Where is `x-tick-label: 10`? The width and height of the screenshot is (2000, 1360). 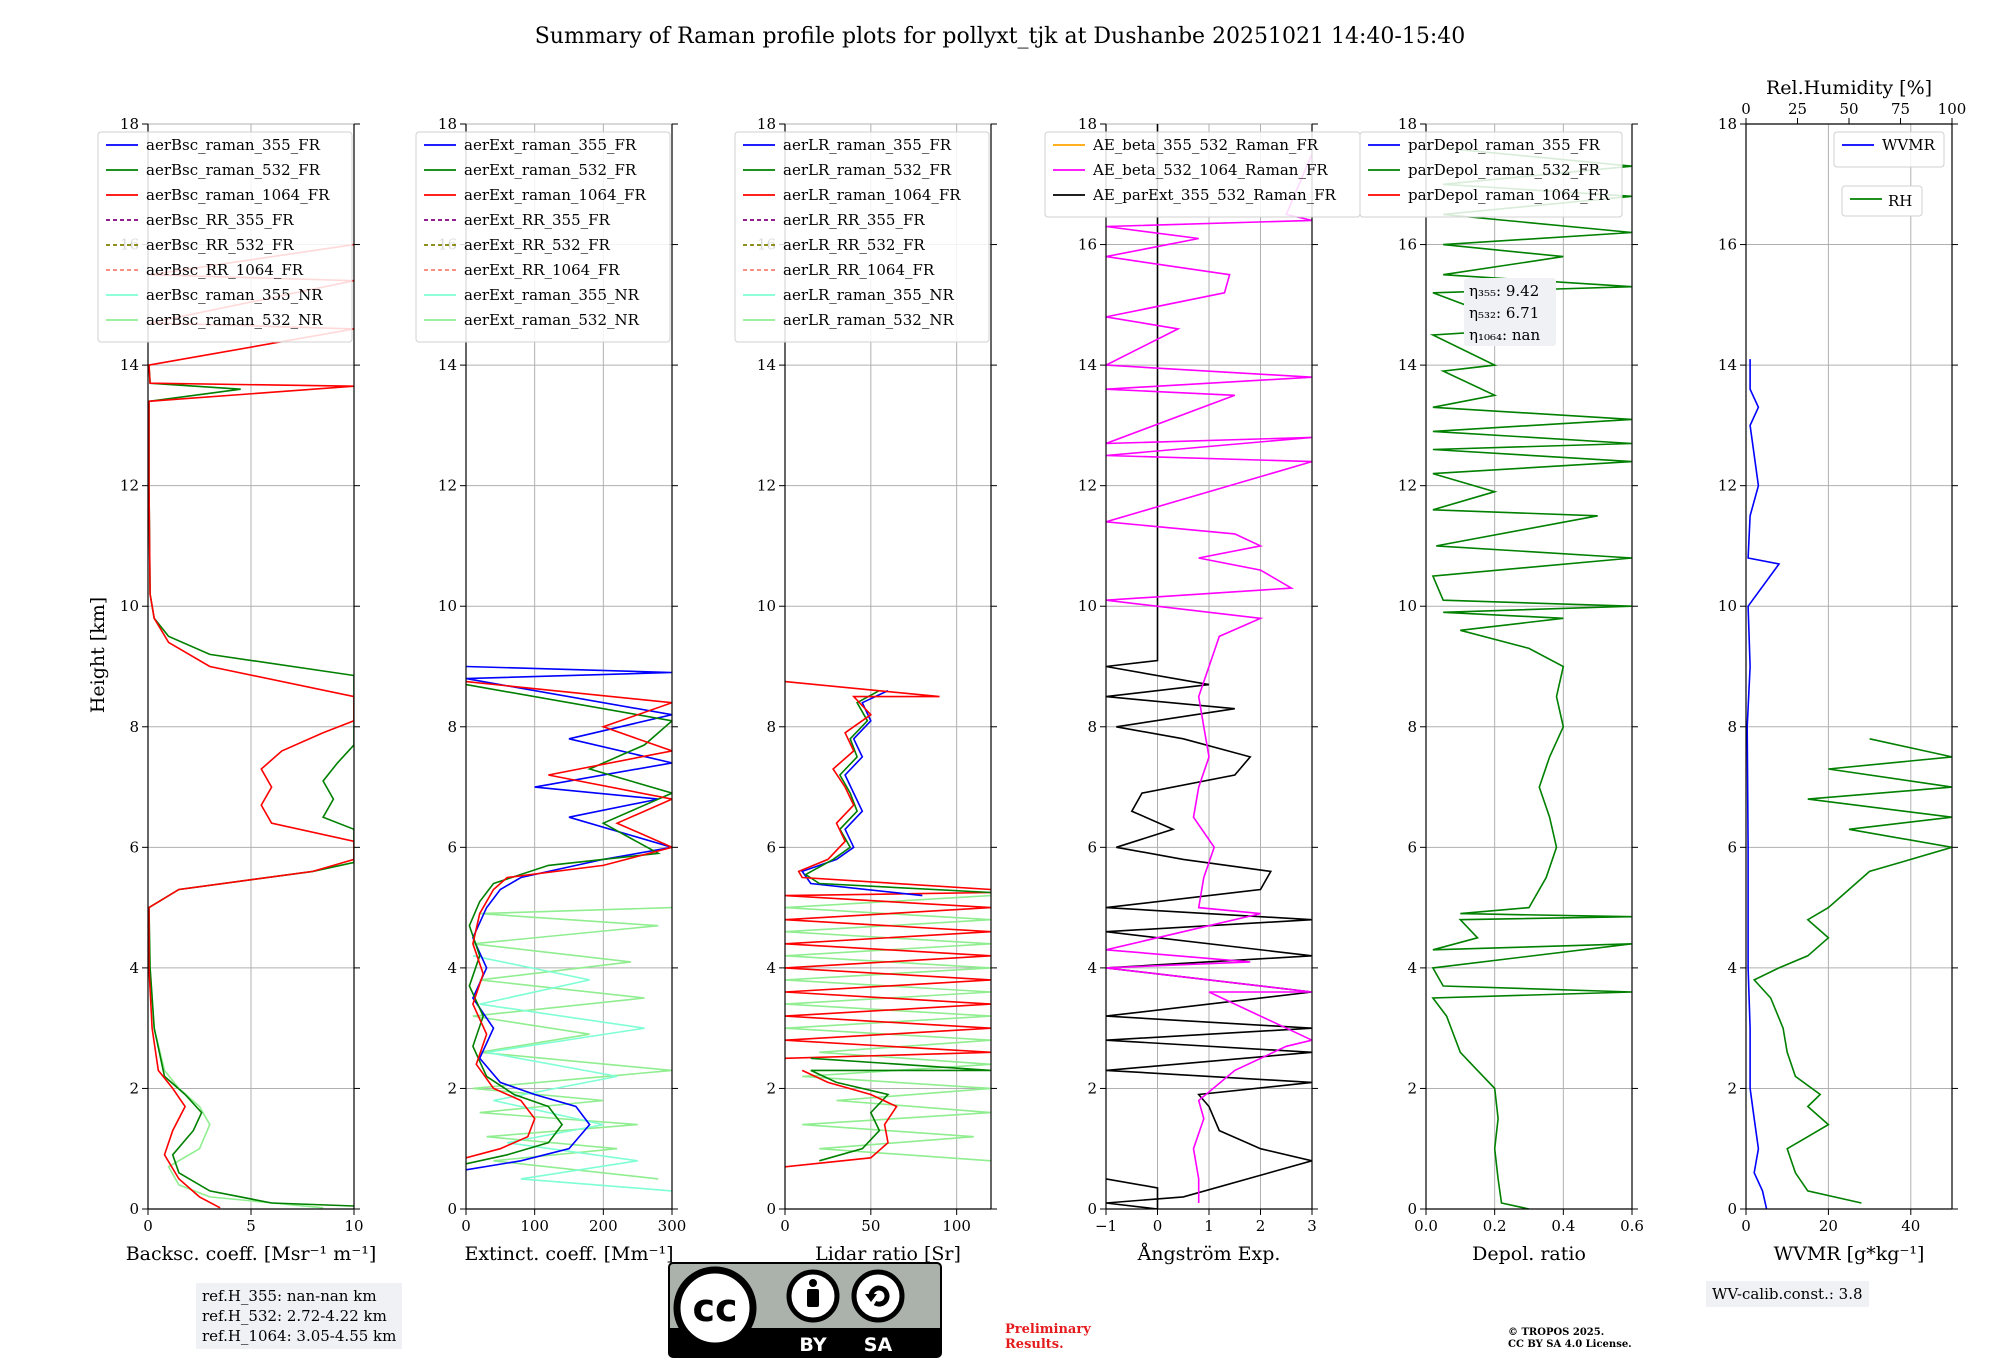 x-tick-label: 10 is located at coordinates (353, 1226).